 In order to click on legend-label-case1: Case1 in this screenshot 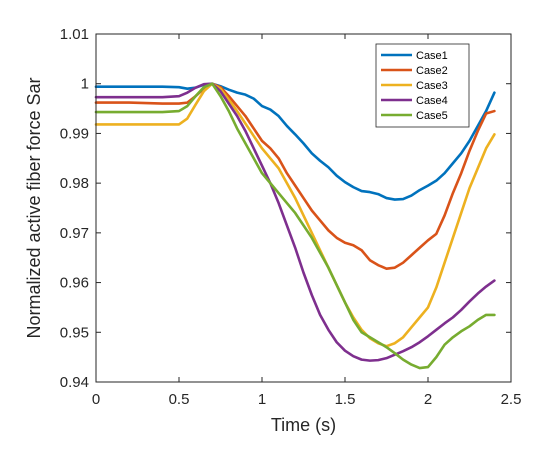, I will do `click(432, 56)`.